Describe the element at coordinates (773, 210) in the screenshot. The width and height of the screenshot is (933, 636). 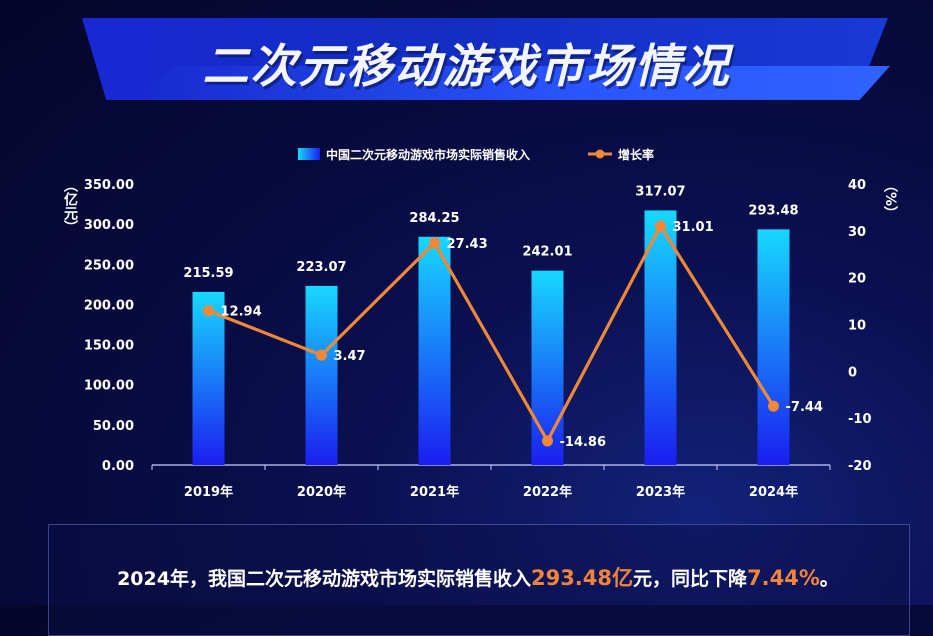
I see `bar-value-label: 293.48` at that location.